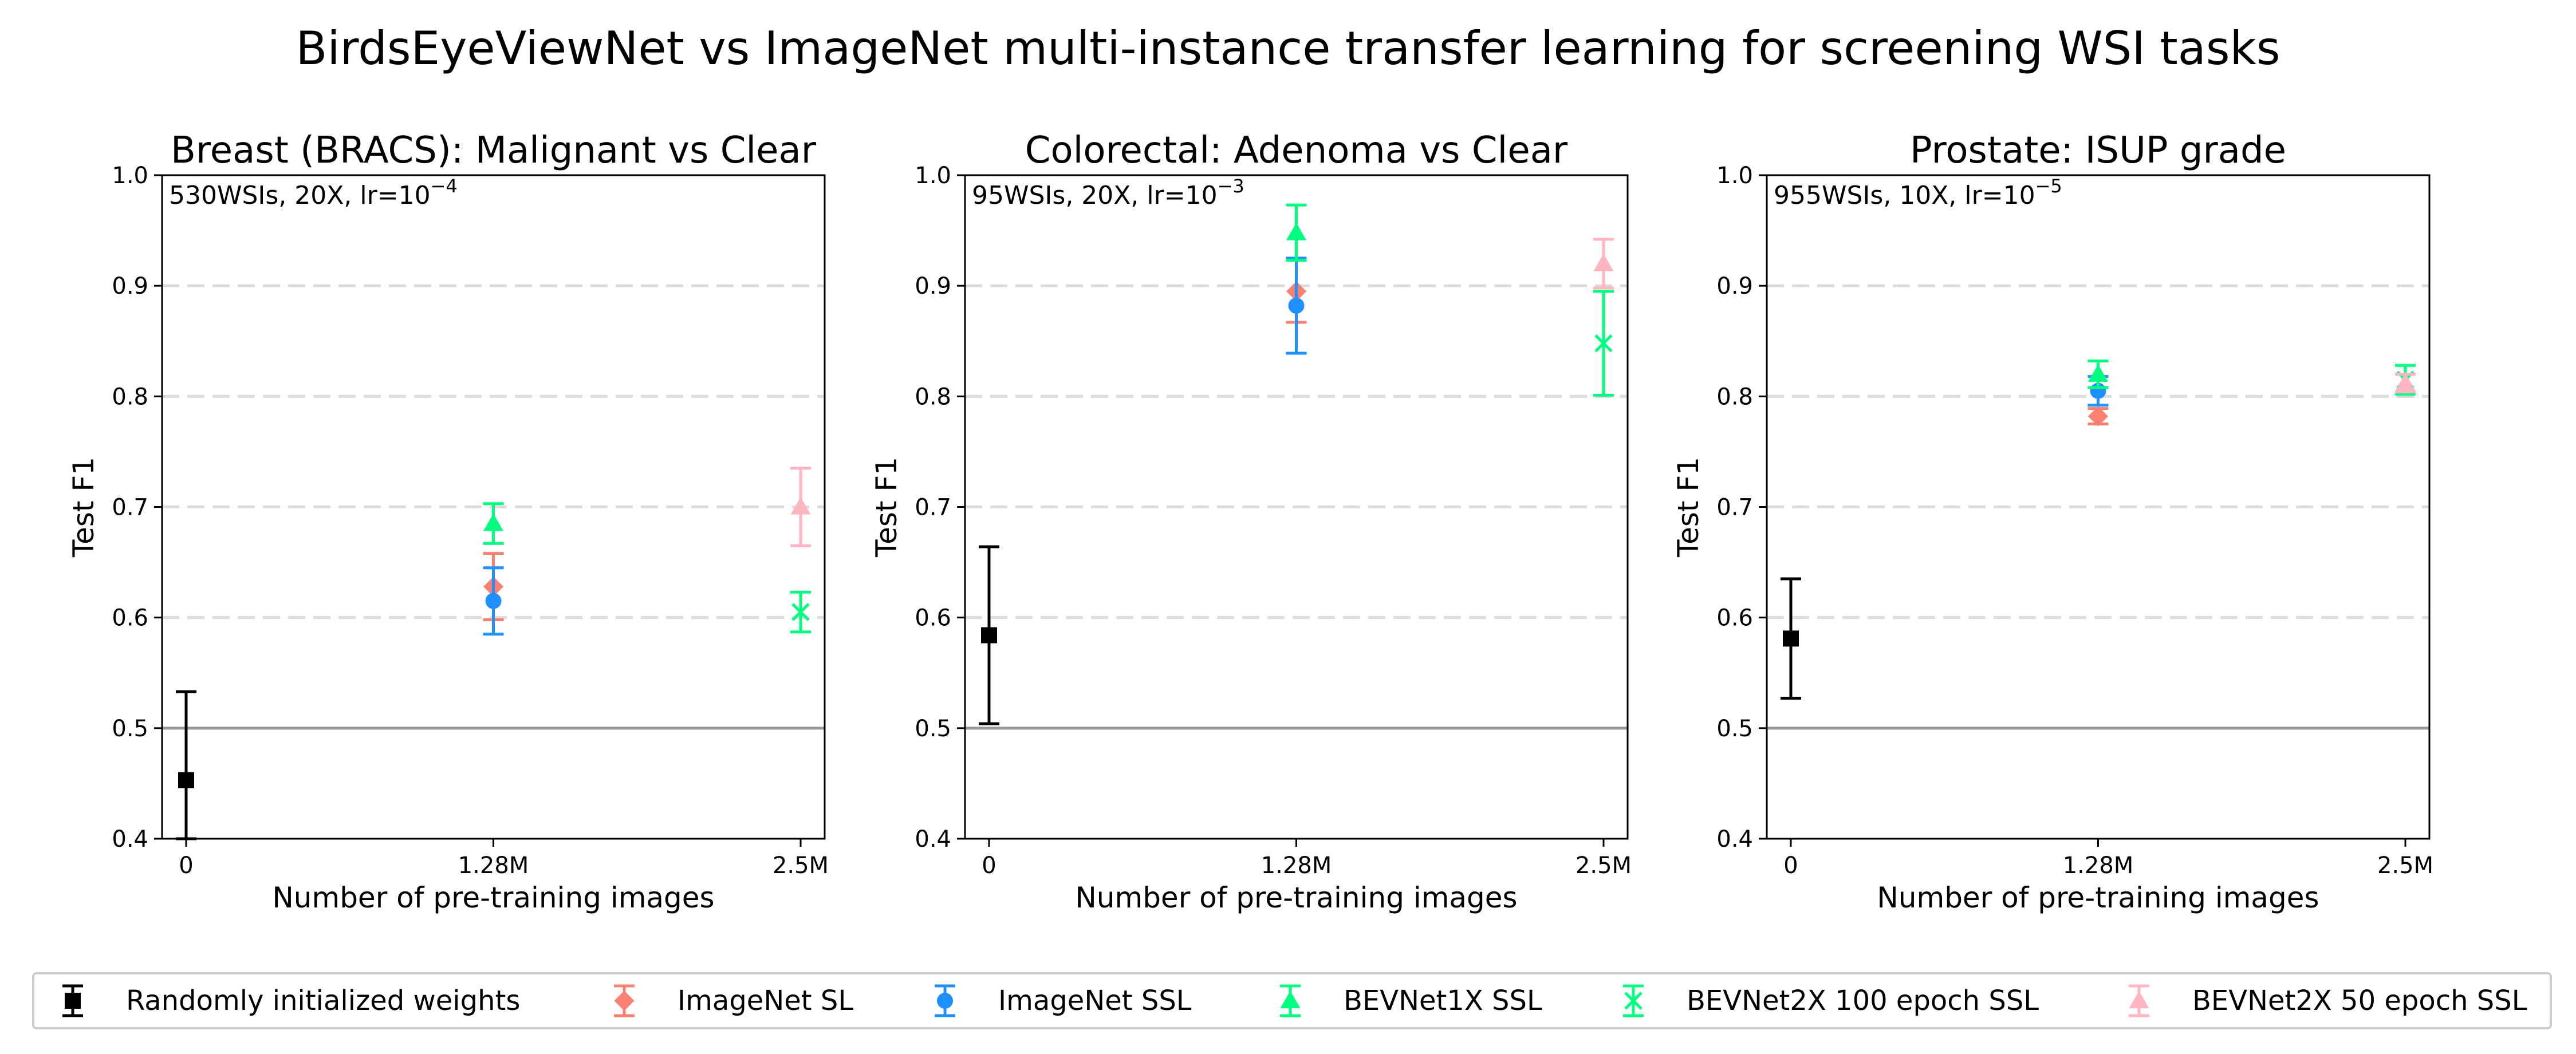  I want to click on panel-annotation: 95WSIs, 20X, lr=10−3, so click(1108, 192).